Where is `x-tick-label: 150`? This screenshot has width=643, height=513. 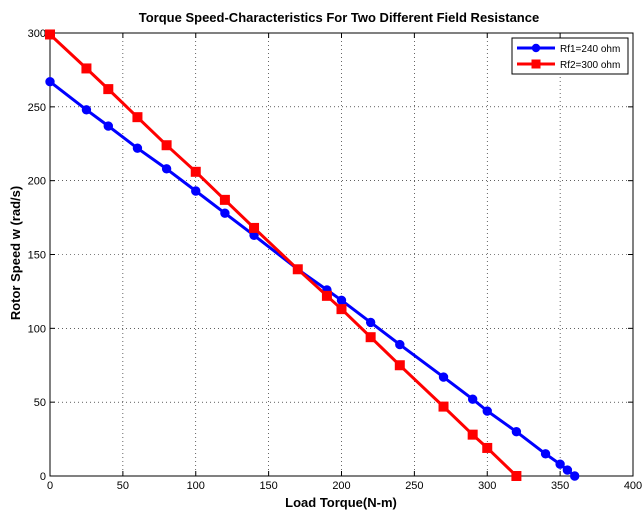
x-tick-label: 150 is located at coordinates (268, 486).